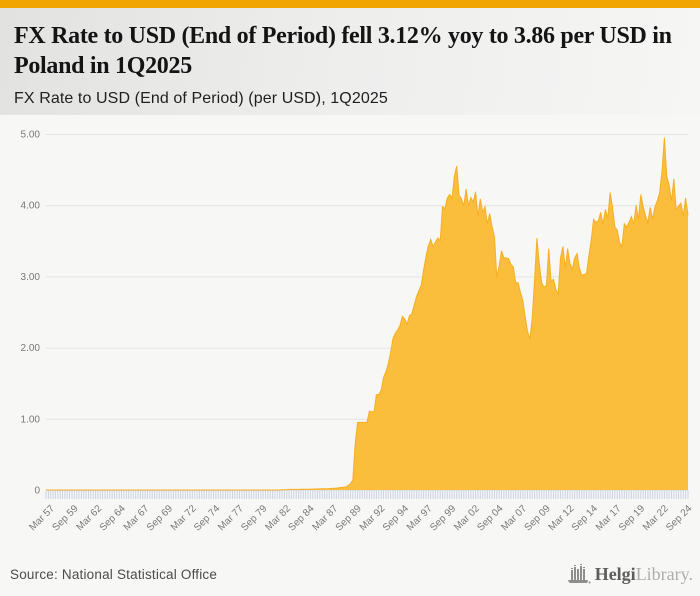  I want to click on x-axis-tick-label: Sep 89, so click(349, 518).